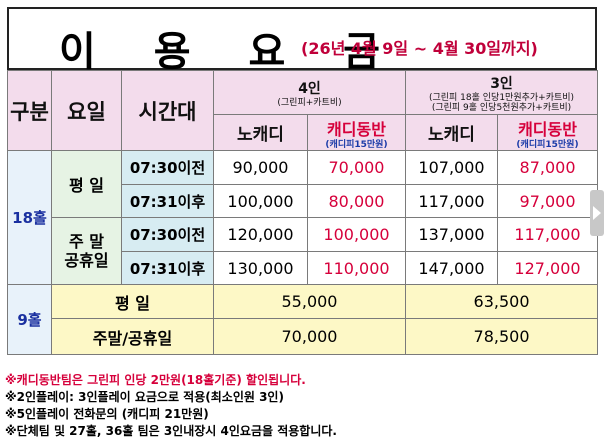 This screenshot has width=608, height=442. I want to click on header-three-caddy-label: 캐디동반, so click(547, 129).